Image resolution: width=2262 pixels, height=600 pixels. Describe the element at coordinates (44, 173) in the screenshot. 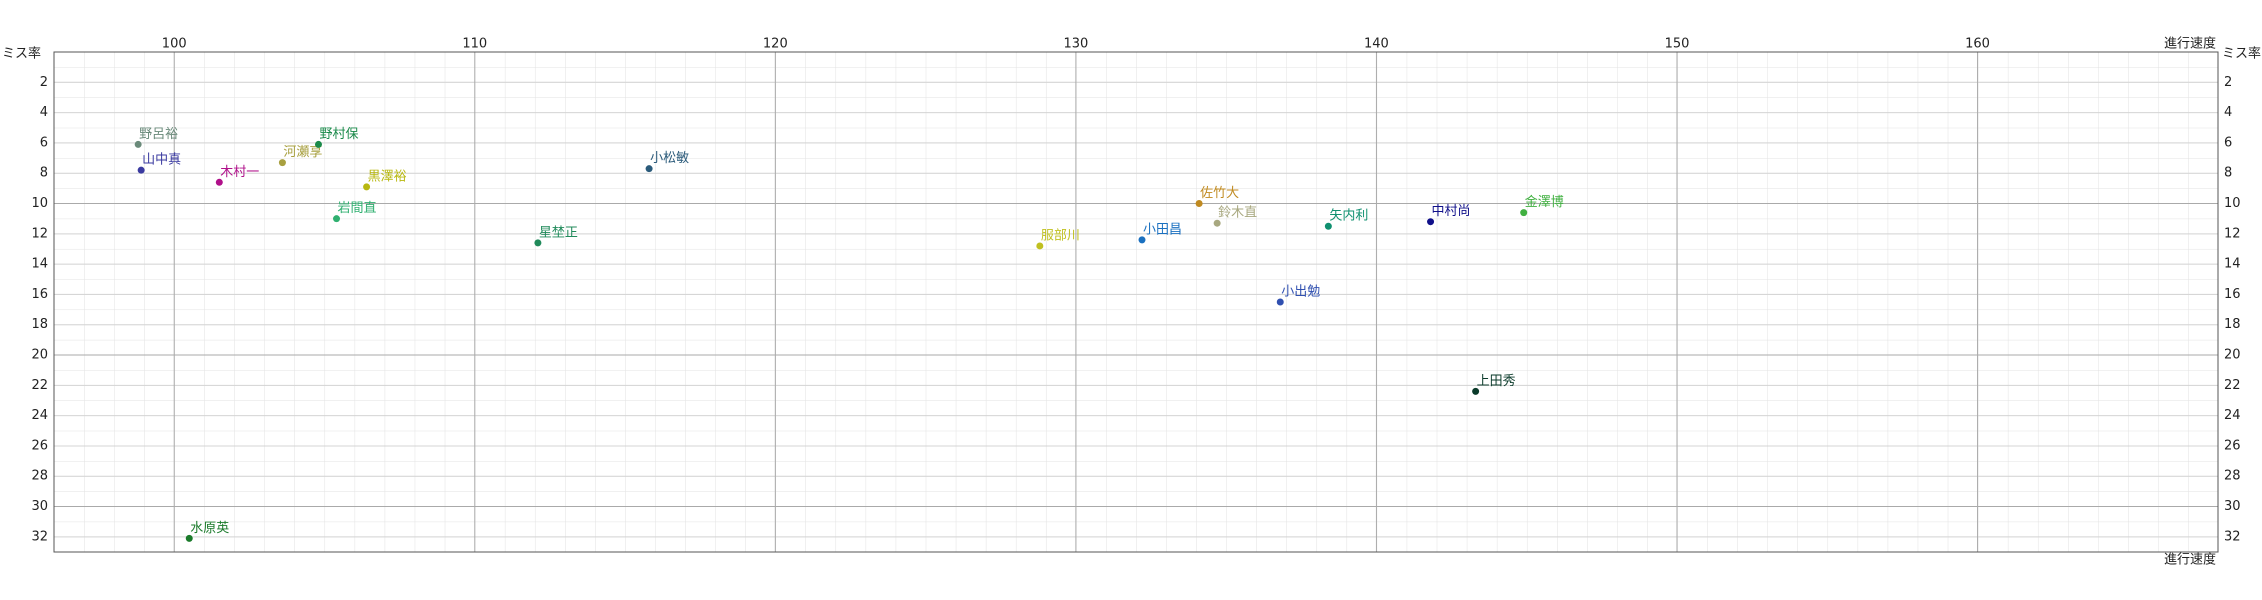

I see `y-tick-label: 8` at that location.